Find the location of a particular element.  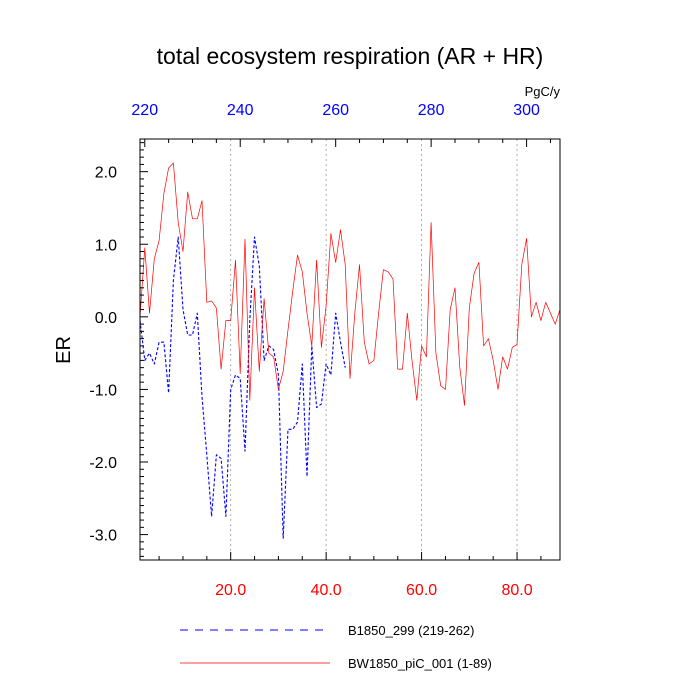

top-tick-label: 240 is located at coordinates (240, 110).